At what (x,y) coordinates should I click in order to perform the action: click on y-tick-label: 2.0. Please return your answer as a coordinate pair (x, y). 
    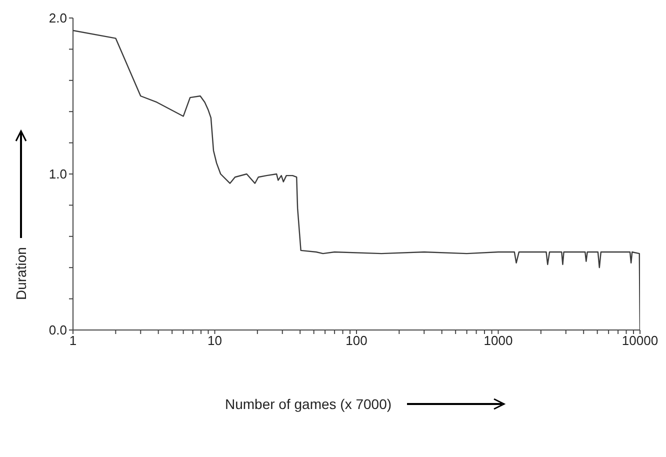
    Looking at the image, I should click on (57, 18).